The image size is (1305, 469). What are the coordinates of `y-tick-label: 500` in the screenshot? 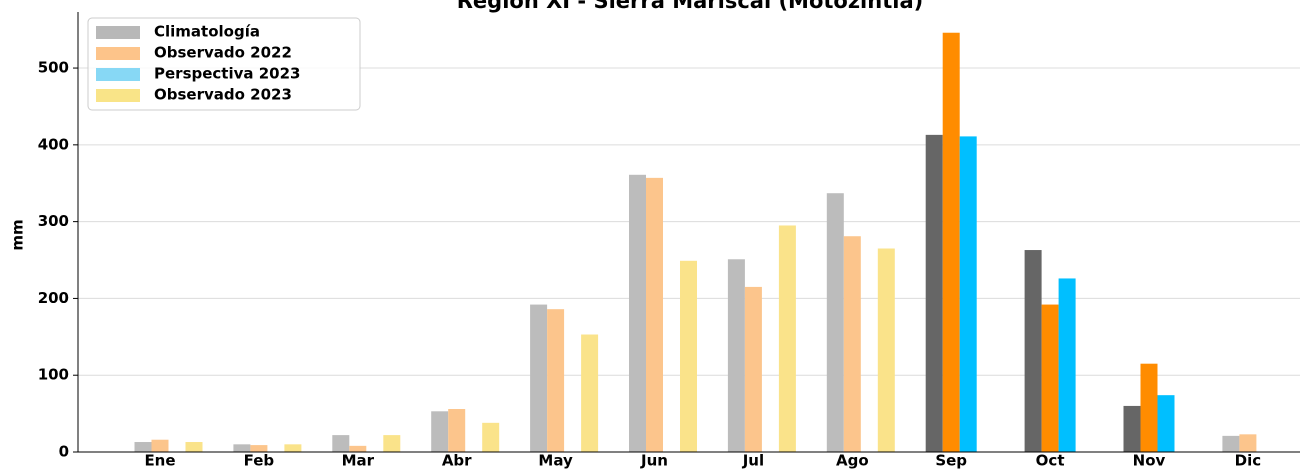 It's located at (53, 68).